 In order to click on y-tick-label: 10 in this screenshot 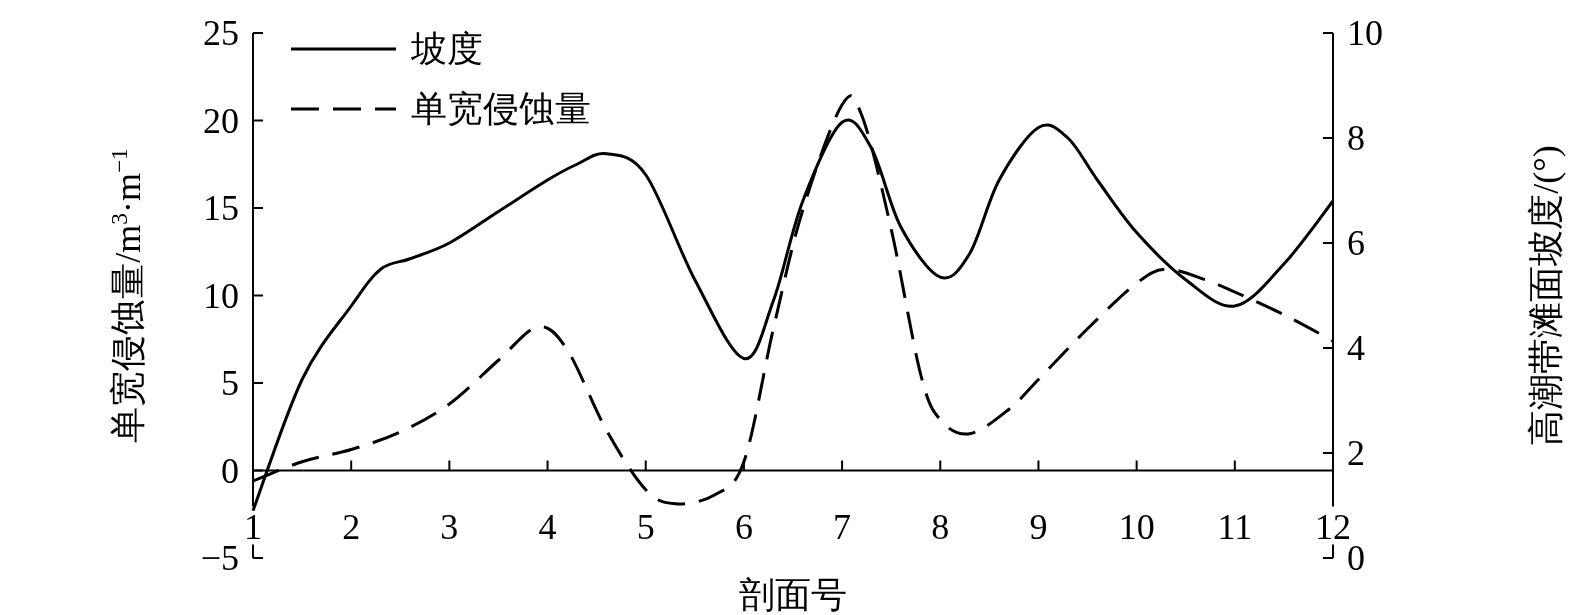, I will do `click(221, 295)`.